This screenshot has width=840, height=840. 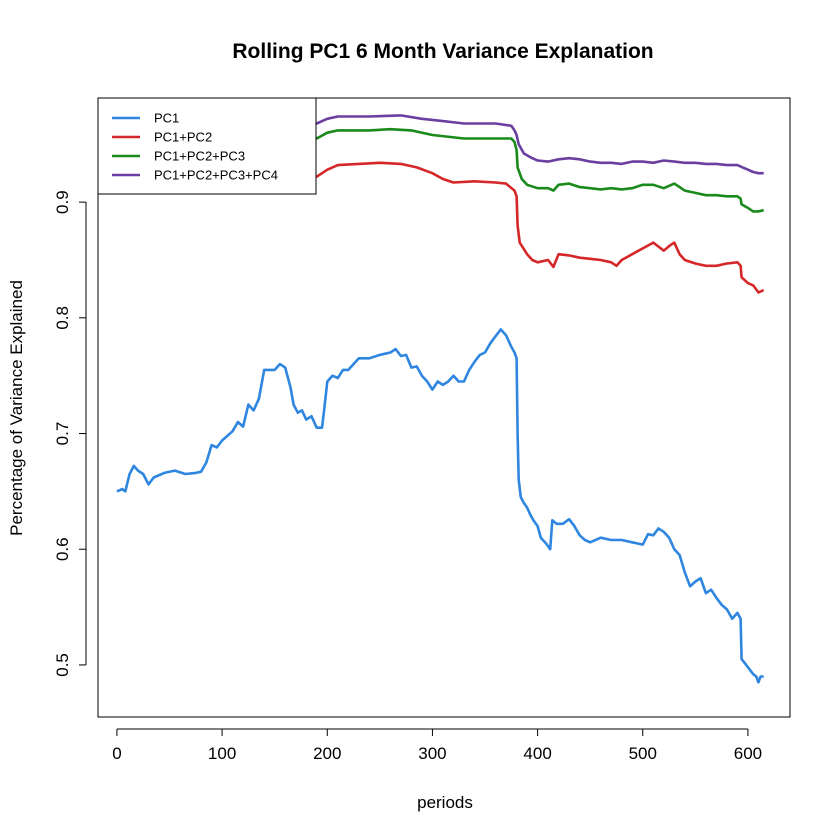 What do you see at coordinates (445, 802) in the screenshot?
I see `x-axis-label: periods` at bounding box center [445, 802].